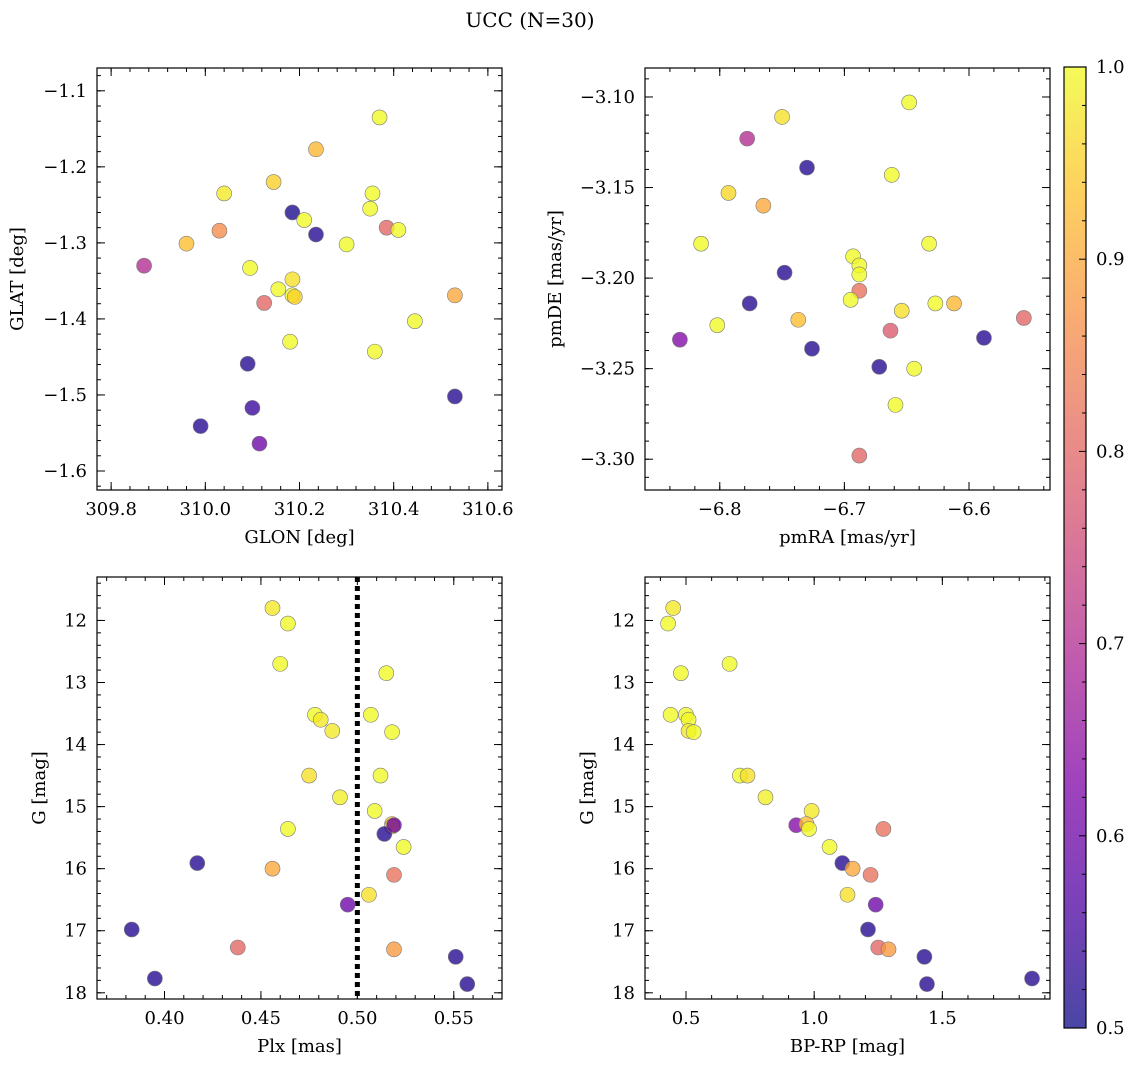 This screenshot has height=1067, width=1136. I want to click on colorbar-gradient, so click(1075, 547).